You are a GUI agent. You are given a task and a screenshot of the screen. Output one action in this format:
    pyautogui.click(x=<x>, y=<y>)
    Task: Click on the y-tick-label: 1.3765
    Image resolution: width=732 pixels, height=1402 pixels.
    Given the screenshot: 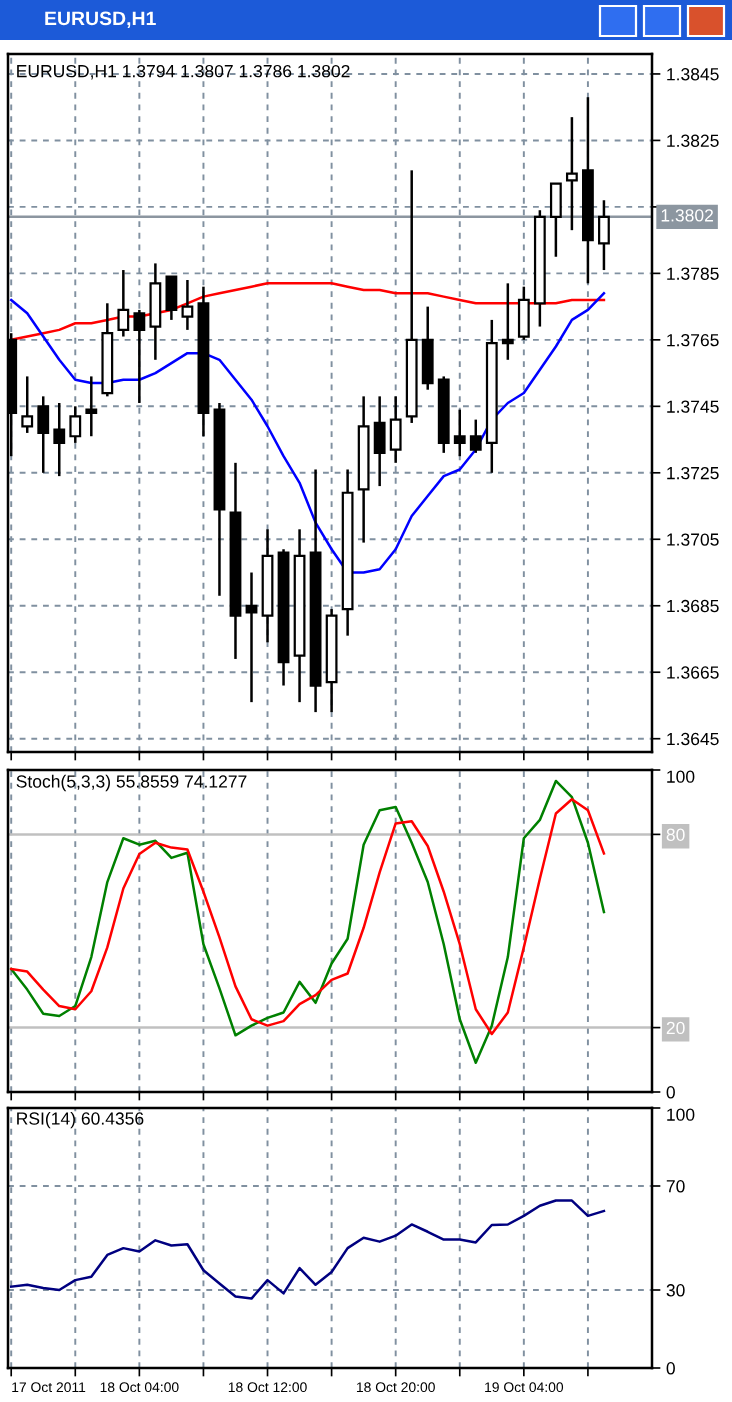 What is the action you would take?
    pyautogui.click(x=693, y=340)
    